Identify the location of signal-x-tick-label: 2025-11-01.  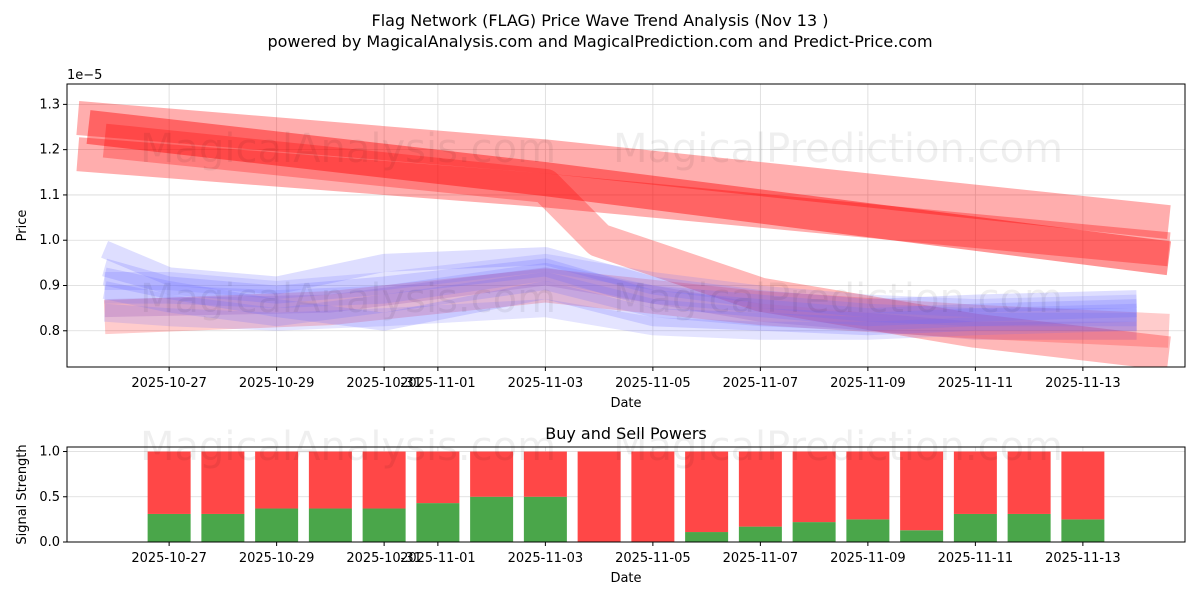
(438, 558).